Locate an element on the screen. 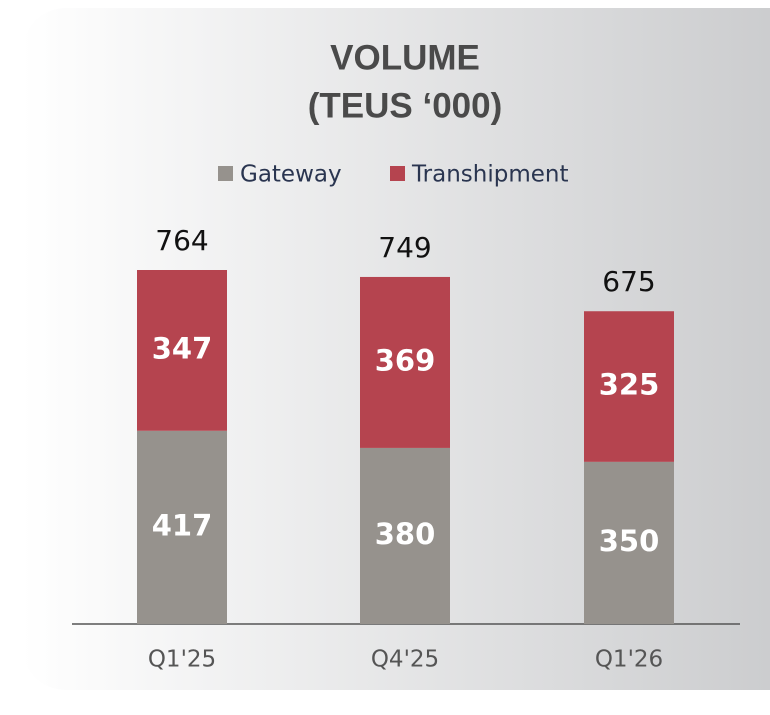 The height and width of the screenshot is (715, 770). chart-subtitle: (TEUS ‘000) is located at coordinates (405, 105).